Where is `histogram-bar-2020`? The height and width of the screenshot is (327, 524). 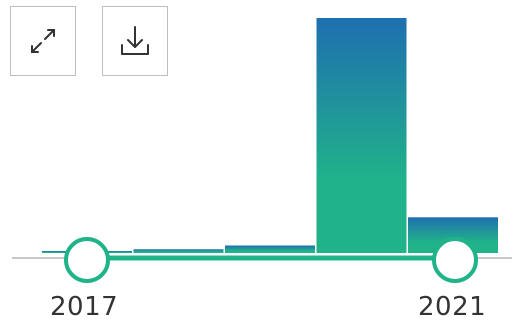
histogram-bar-2020 is located at coordinates (361, 135).